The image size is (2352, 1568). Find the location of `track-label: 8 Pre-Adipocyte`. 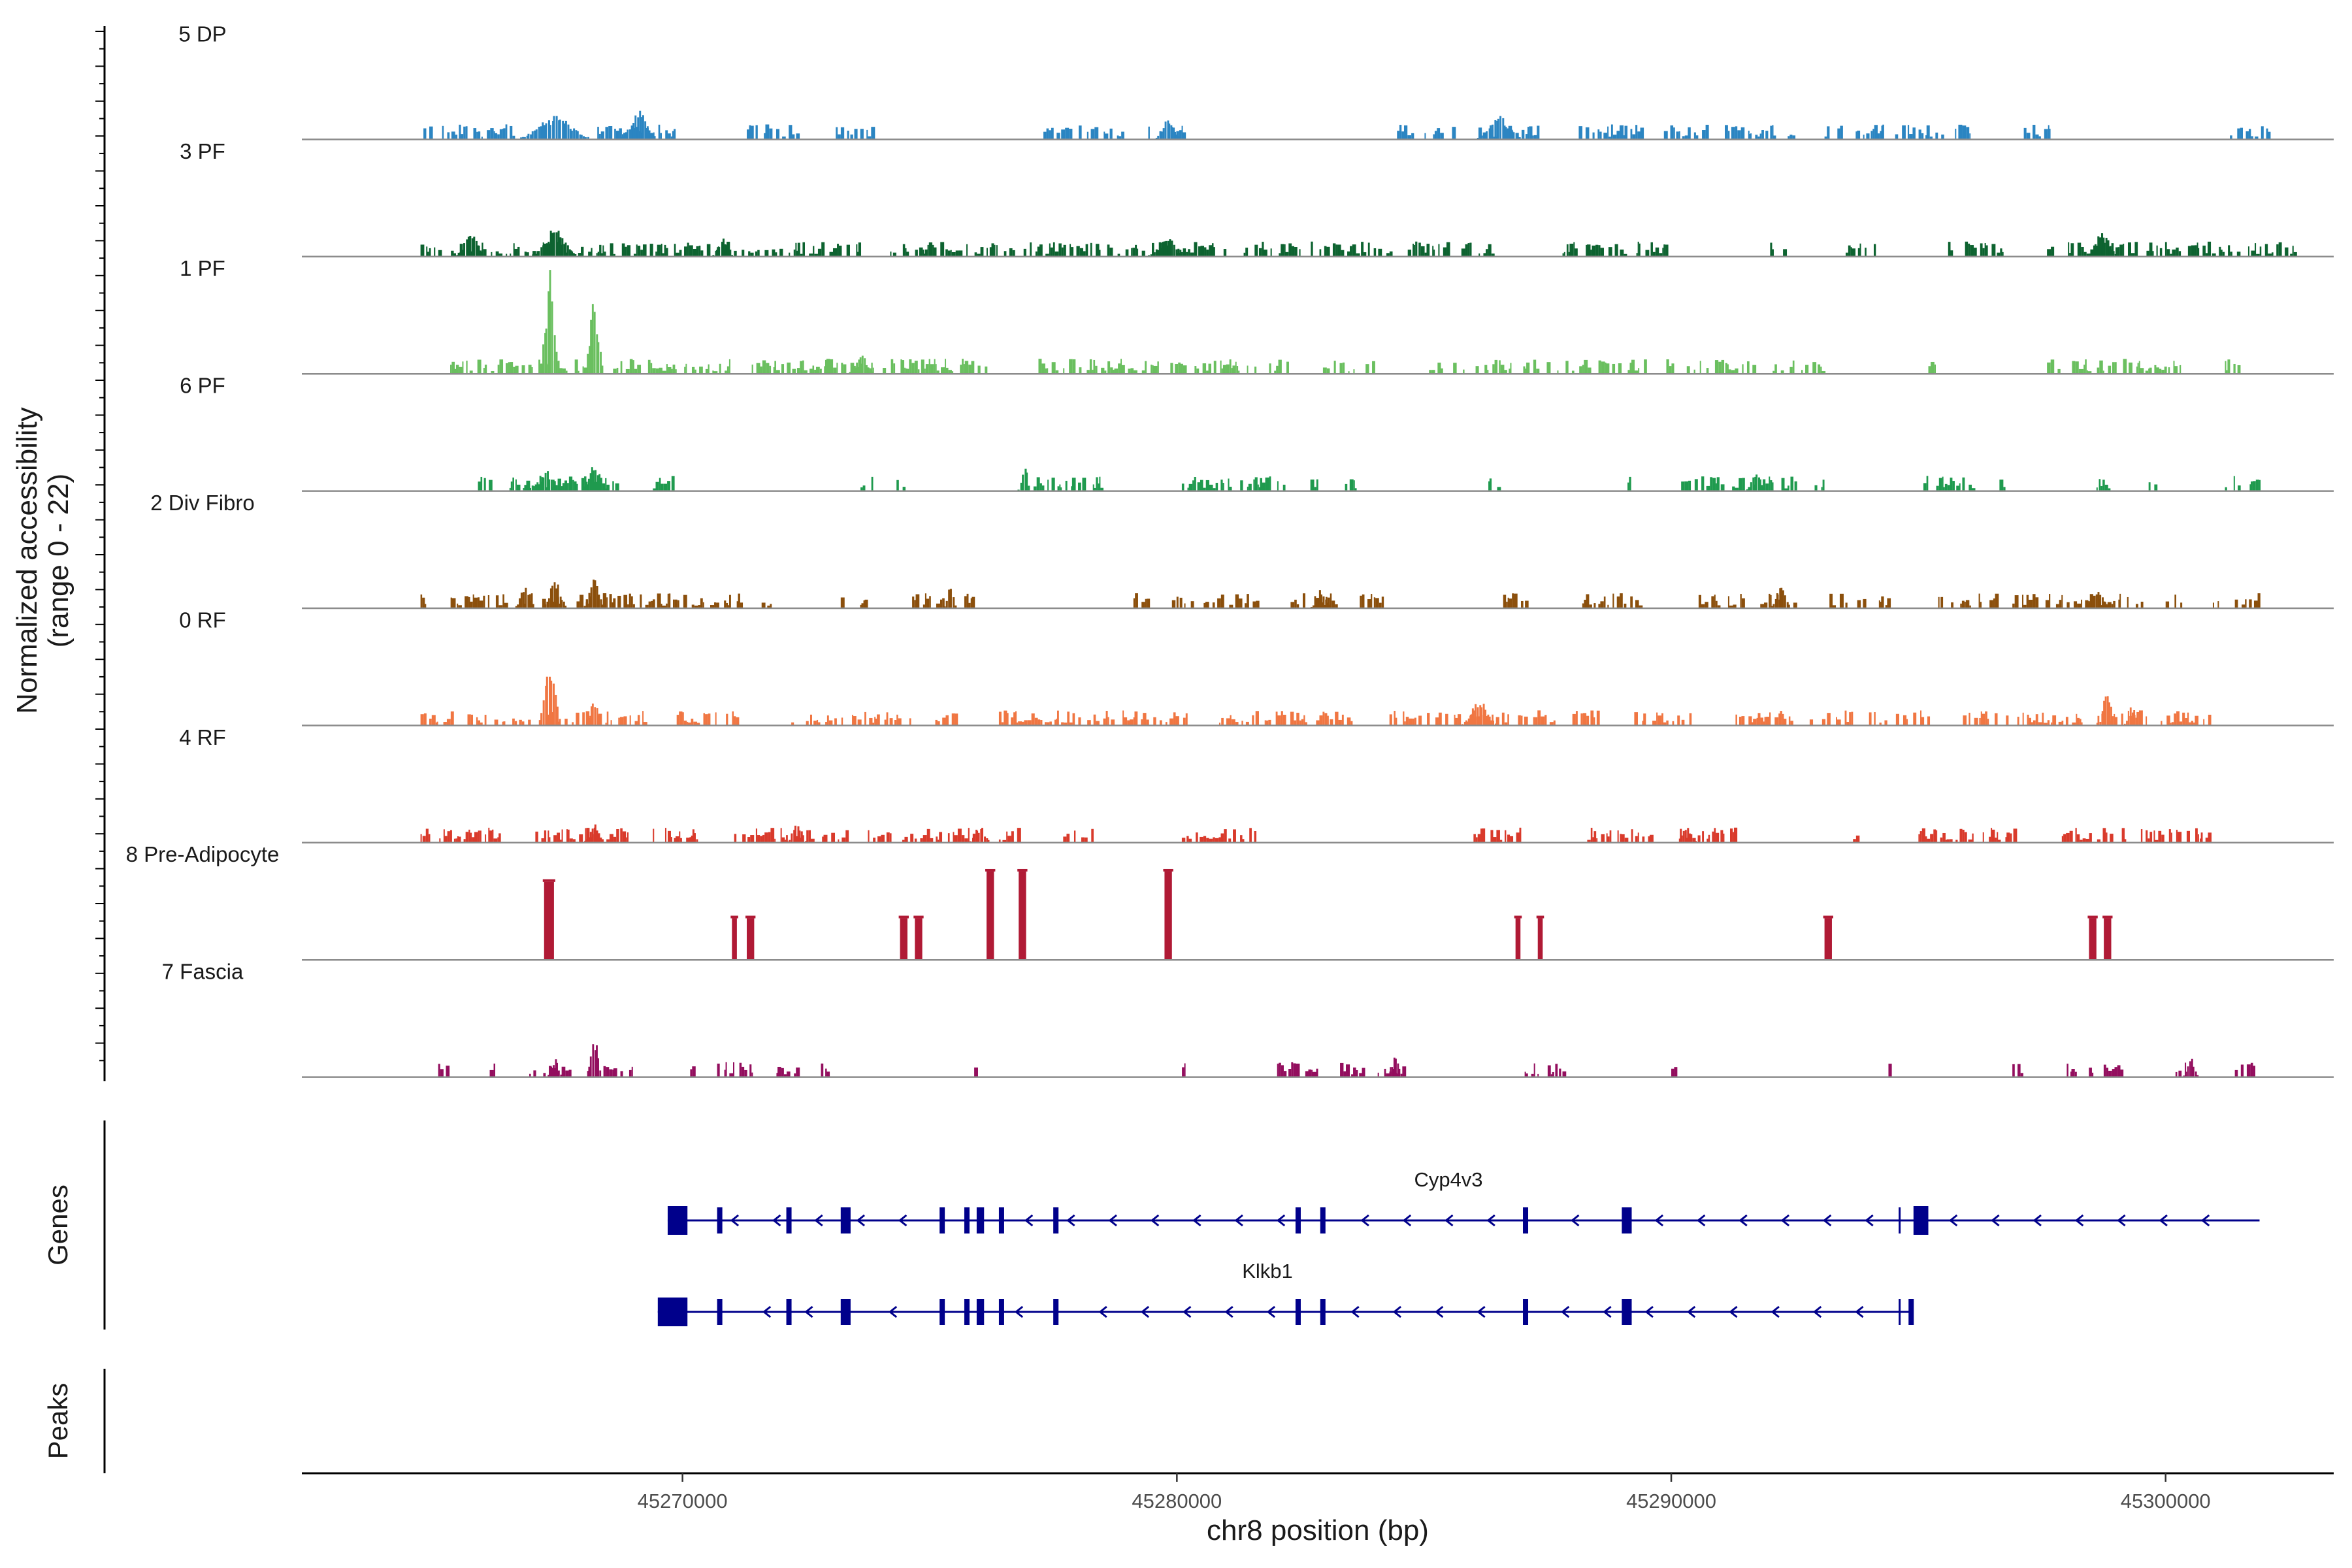

track-label: 8 Pre-Adipocyte is located at coordinates (203, 854).